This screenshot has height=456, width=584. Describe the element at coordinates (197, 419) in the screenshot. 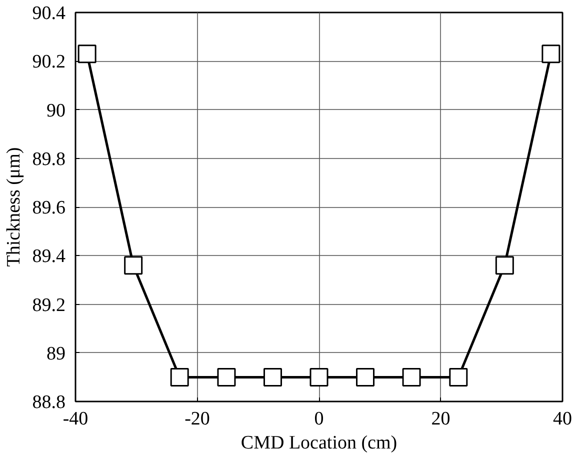

I see `x-tick-label: -20` at that location.